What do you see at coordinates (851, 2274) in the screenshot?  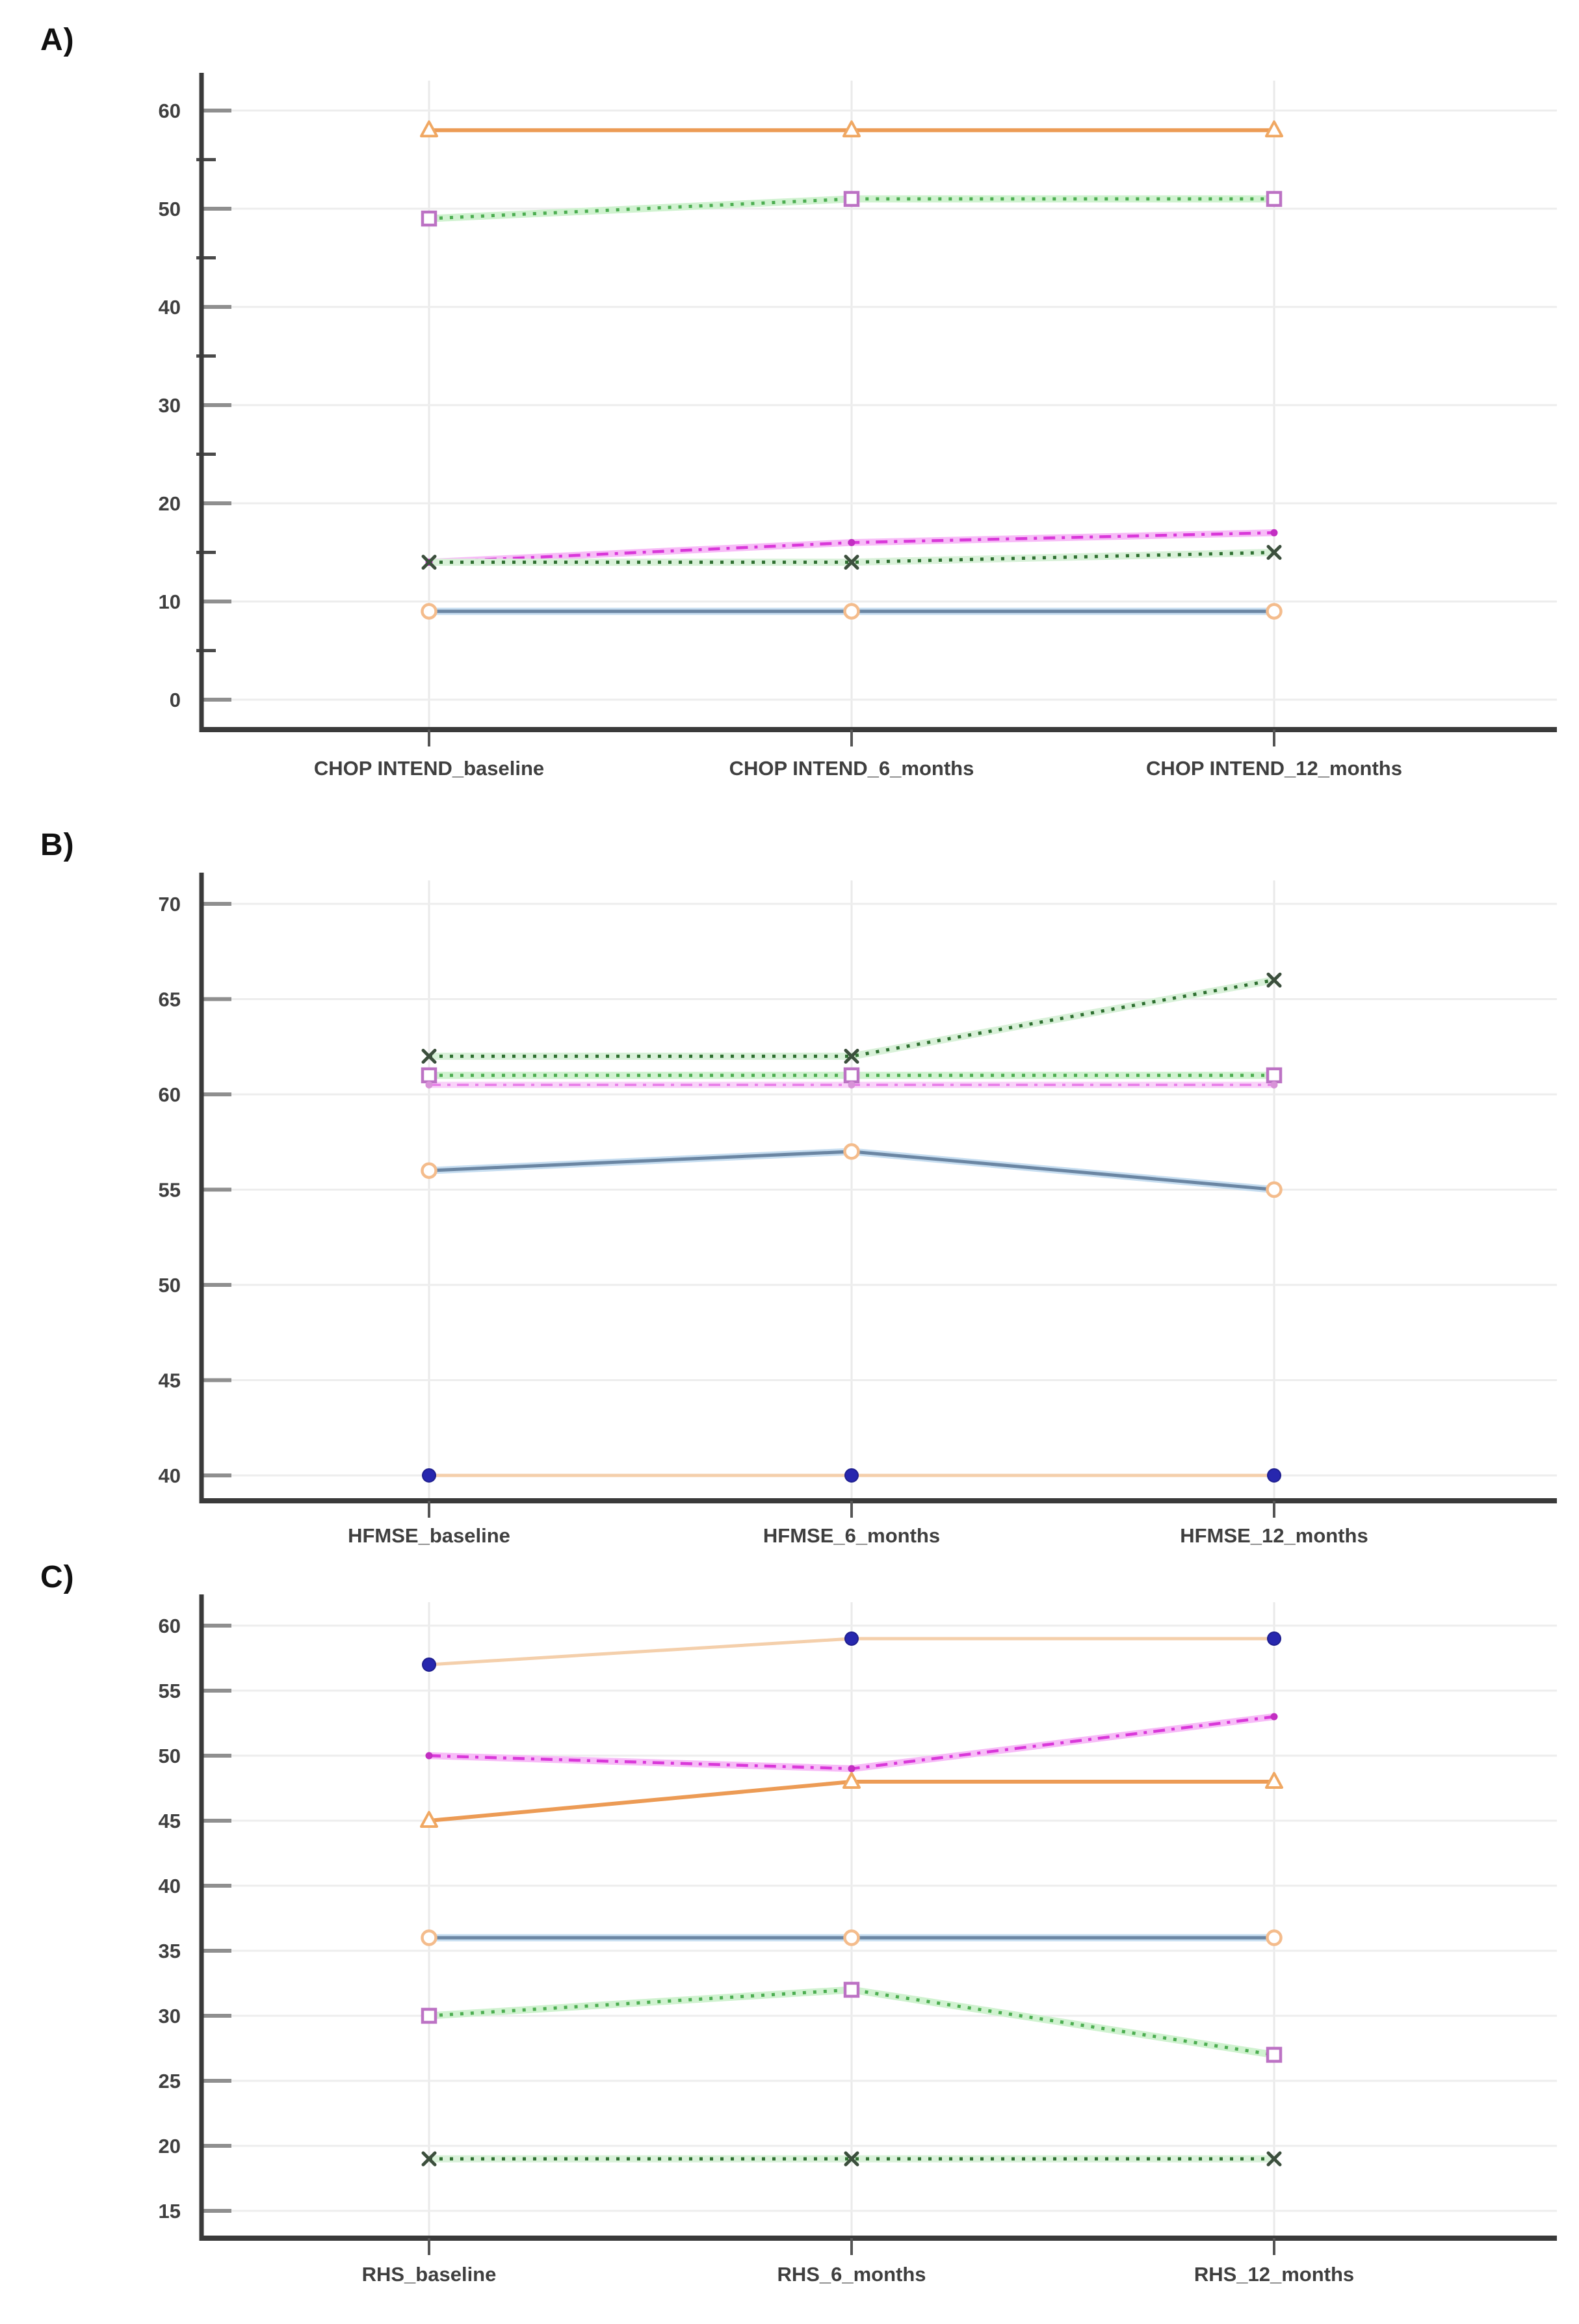 I see `x-tick-label: RHS_6_months` at bounding box center [851, 2274].